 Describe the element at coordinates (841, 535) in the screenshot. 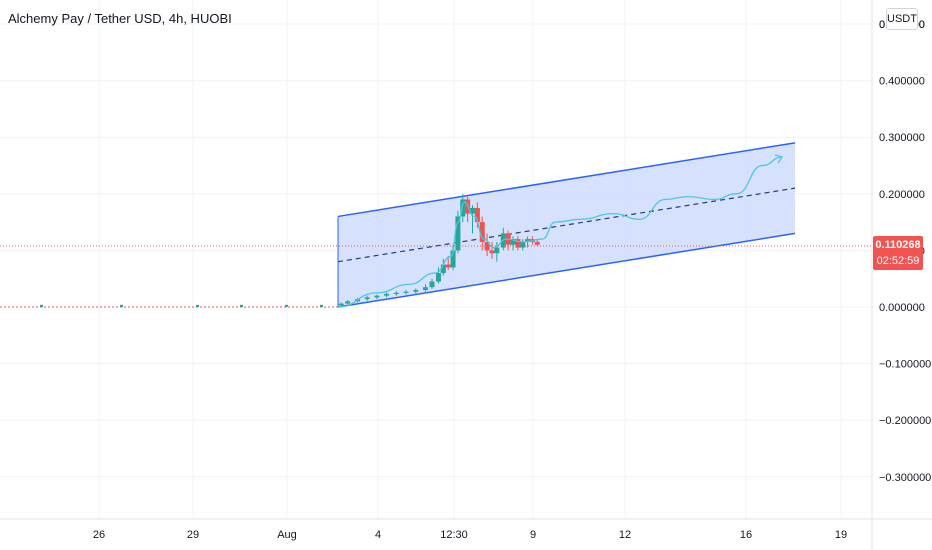

I see `time-tick-label: 19` at that location.